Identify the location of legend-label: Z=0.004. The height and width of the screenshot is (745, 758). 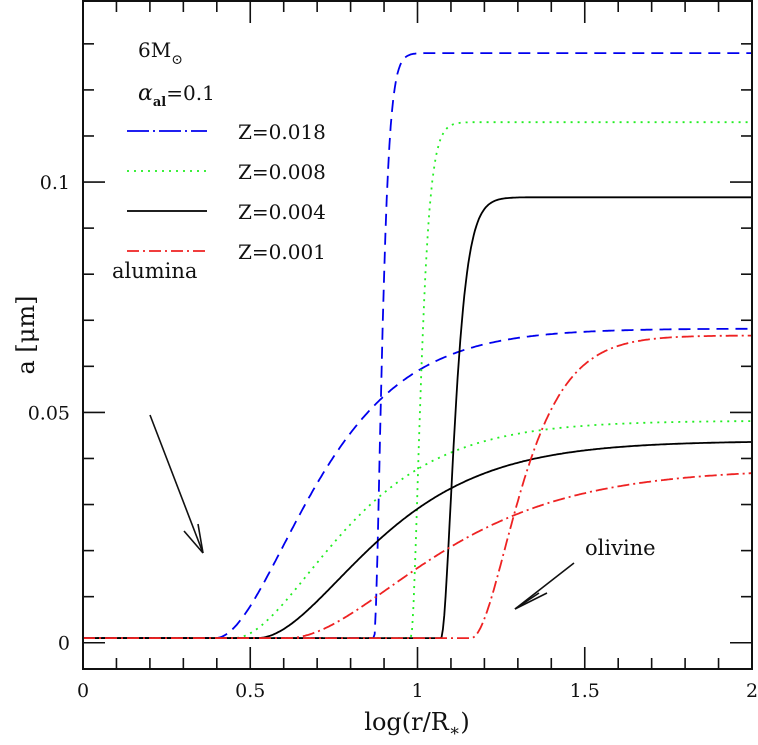
(282, 212).